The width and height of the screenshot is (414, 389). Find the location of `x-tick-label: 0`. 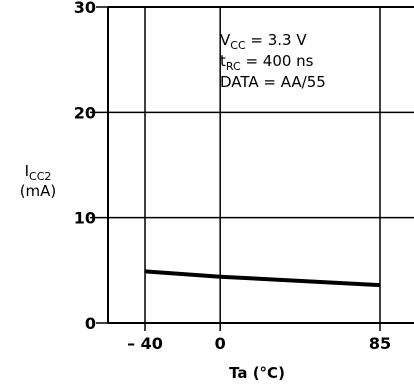

x-tick-label: 0 is located at coordinates (220, 343).